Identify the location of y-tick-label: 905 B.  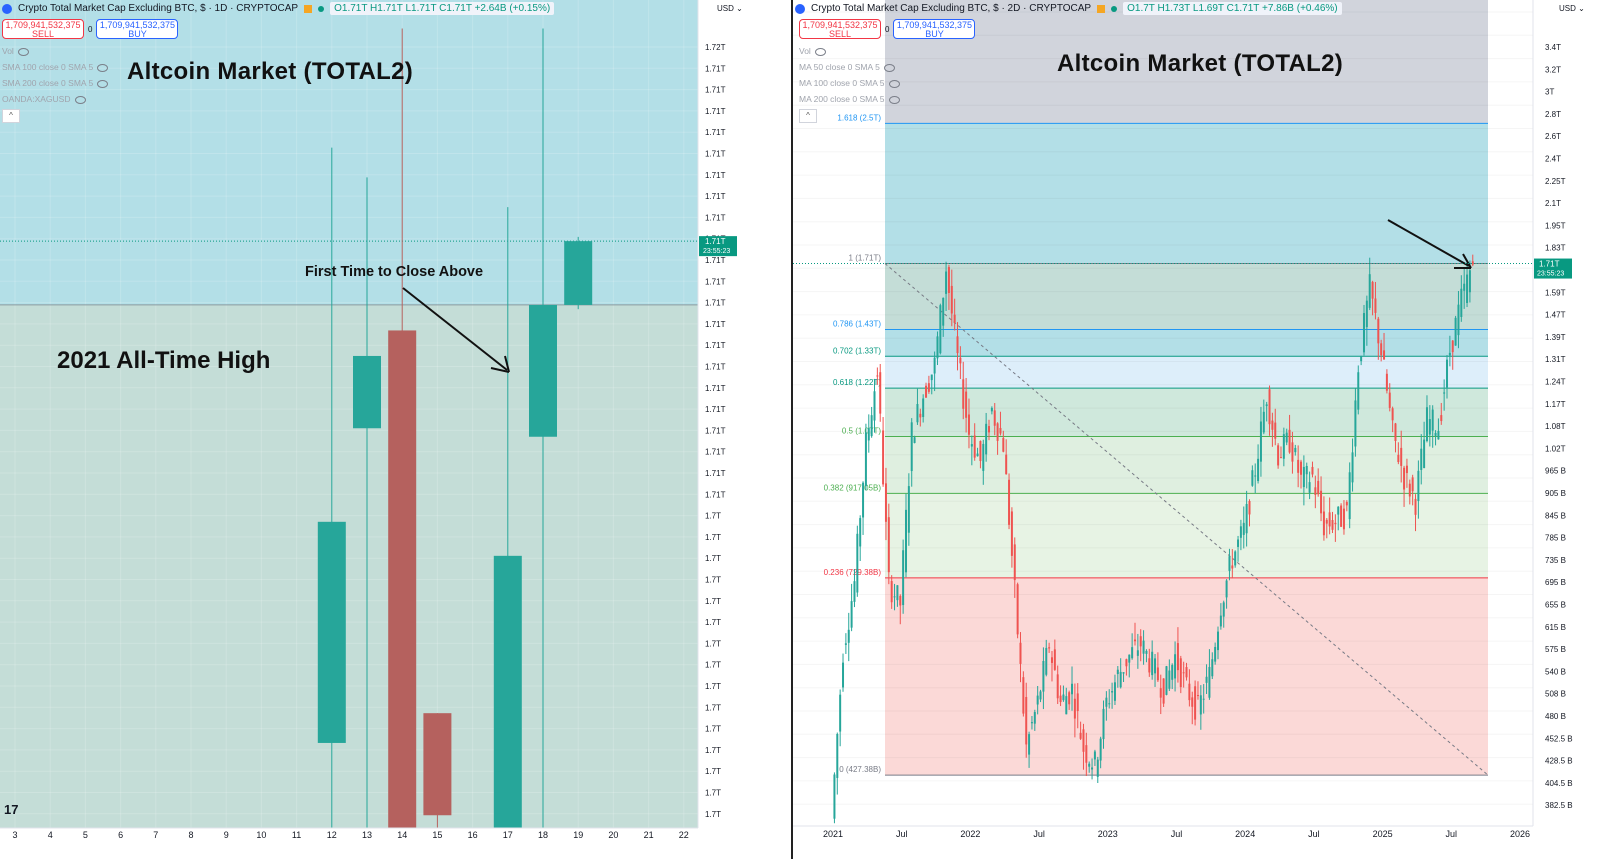
(1555, 493).